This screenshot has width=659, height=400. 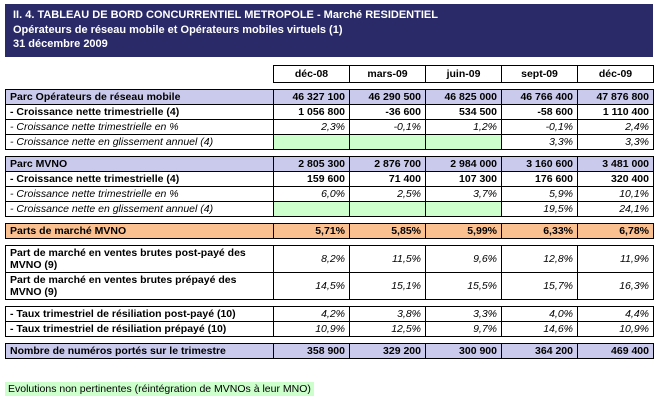 I want to click on value-cell: 16,3%, so click(x=615, y=285).